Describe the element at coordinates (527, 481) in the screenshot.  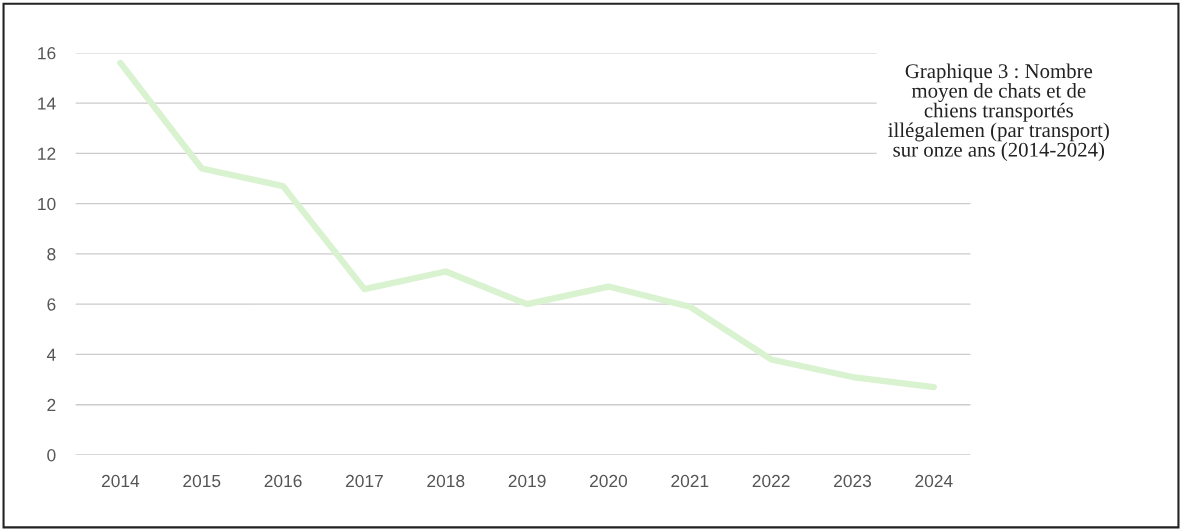
I see `x-tick-label: 2019` at that location.